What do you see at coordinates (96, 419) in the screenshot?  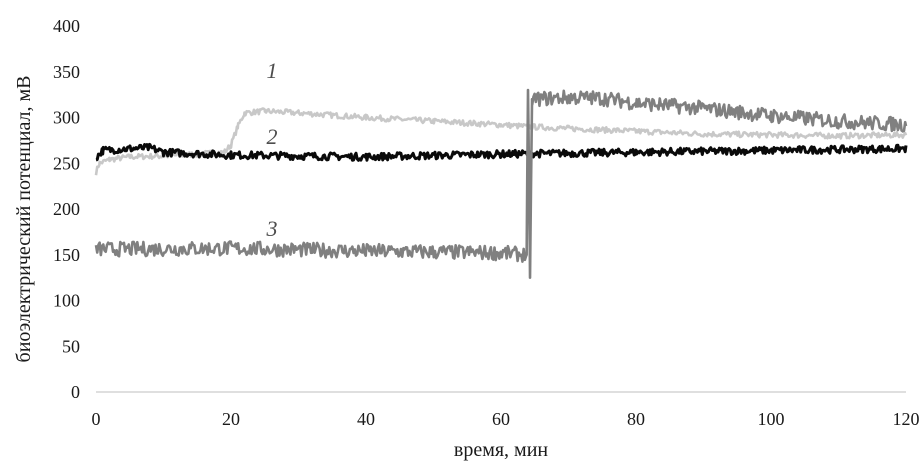 I see `x-tick-label: 0` at bounding box center [96, 419].